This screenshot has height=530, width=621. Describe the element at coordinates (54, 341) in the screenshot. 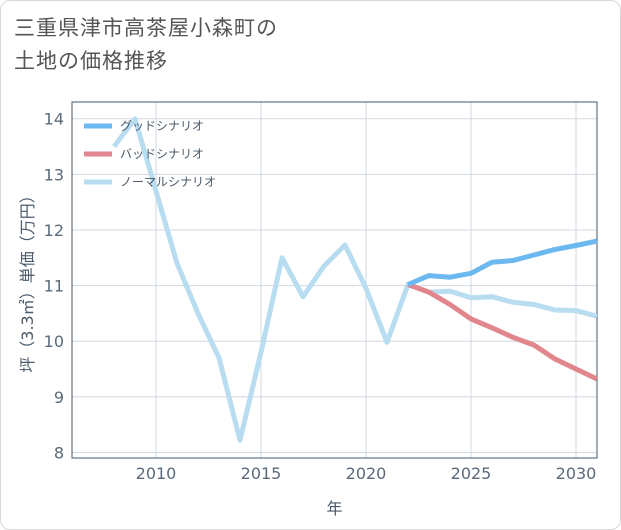

I see `y-tick-label: 10` at that location.